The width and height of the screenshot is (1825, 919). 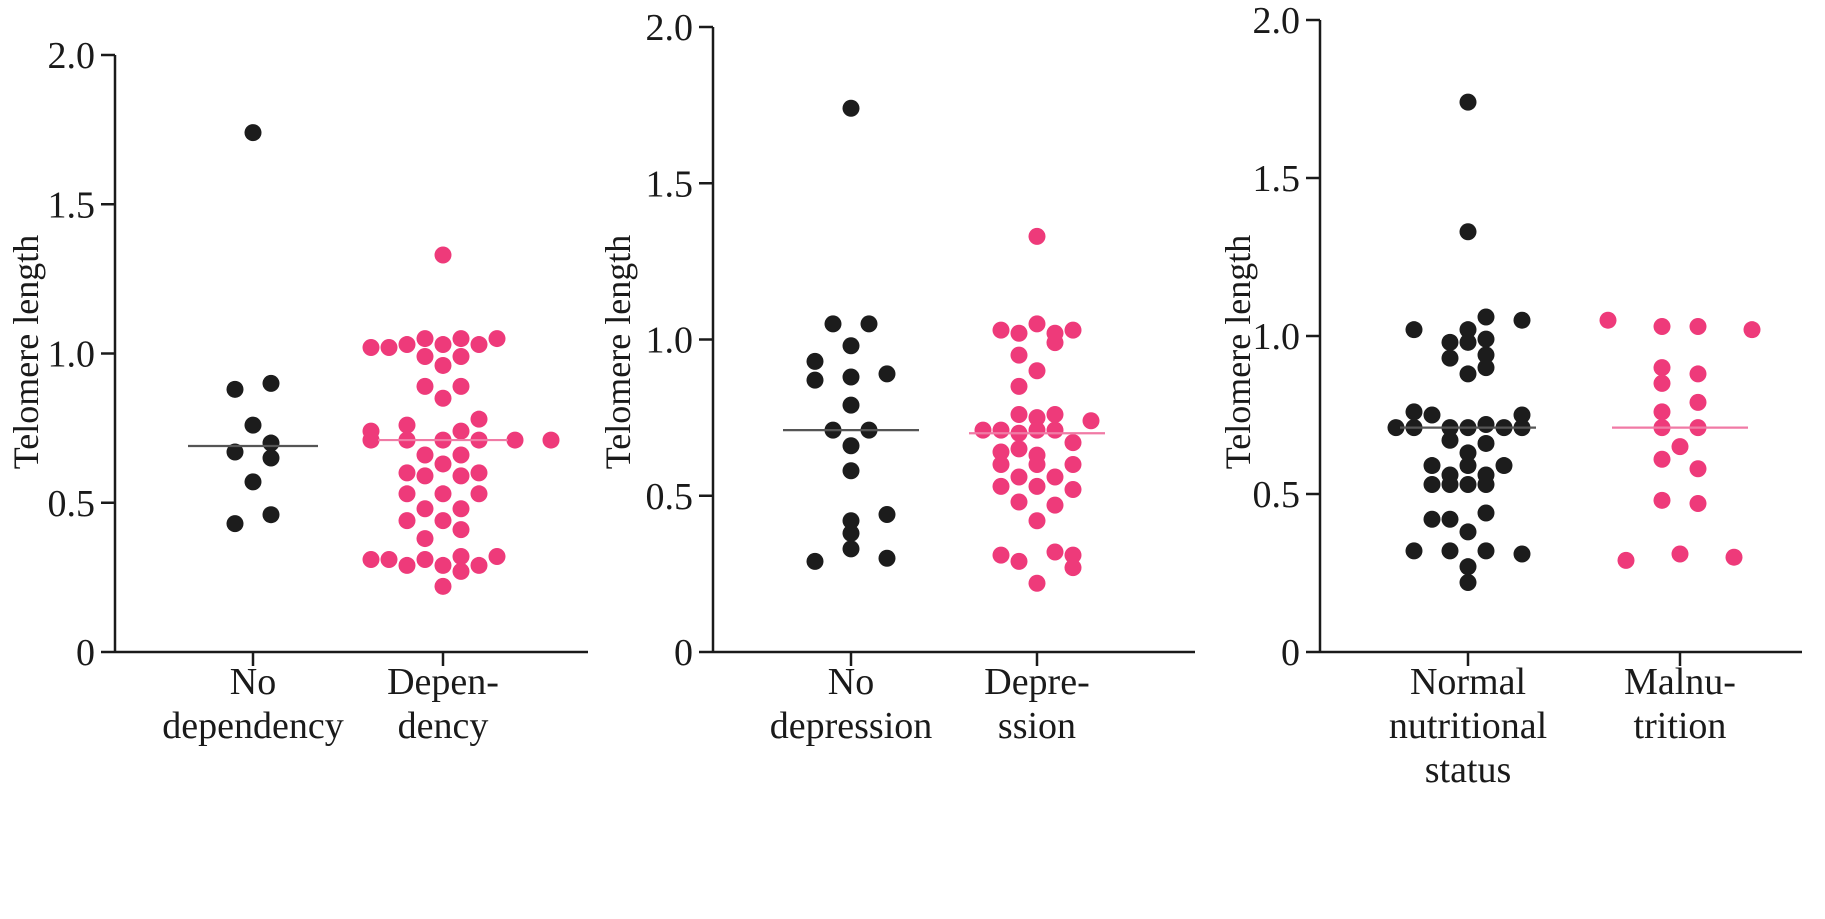 I want to click on category-label-line: nutritional, so click(x=1468, y=726).